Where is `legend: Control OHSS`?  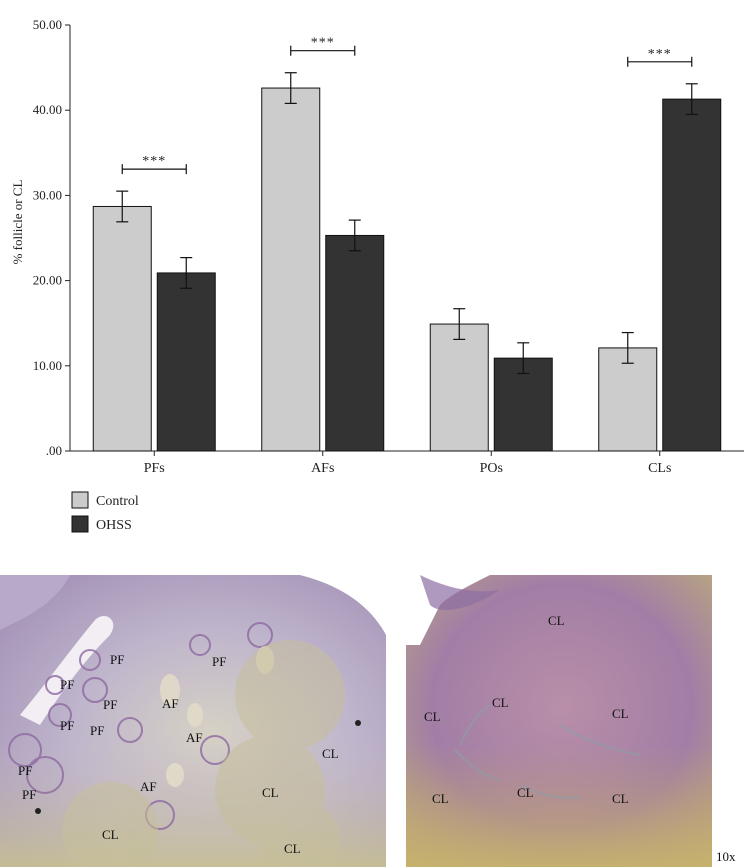 legend: Control OHSS is located at coordinates (105, 512).